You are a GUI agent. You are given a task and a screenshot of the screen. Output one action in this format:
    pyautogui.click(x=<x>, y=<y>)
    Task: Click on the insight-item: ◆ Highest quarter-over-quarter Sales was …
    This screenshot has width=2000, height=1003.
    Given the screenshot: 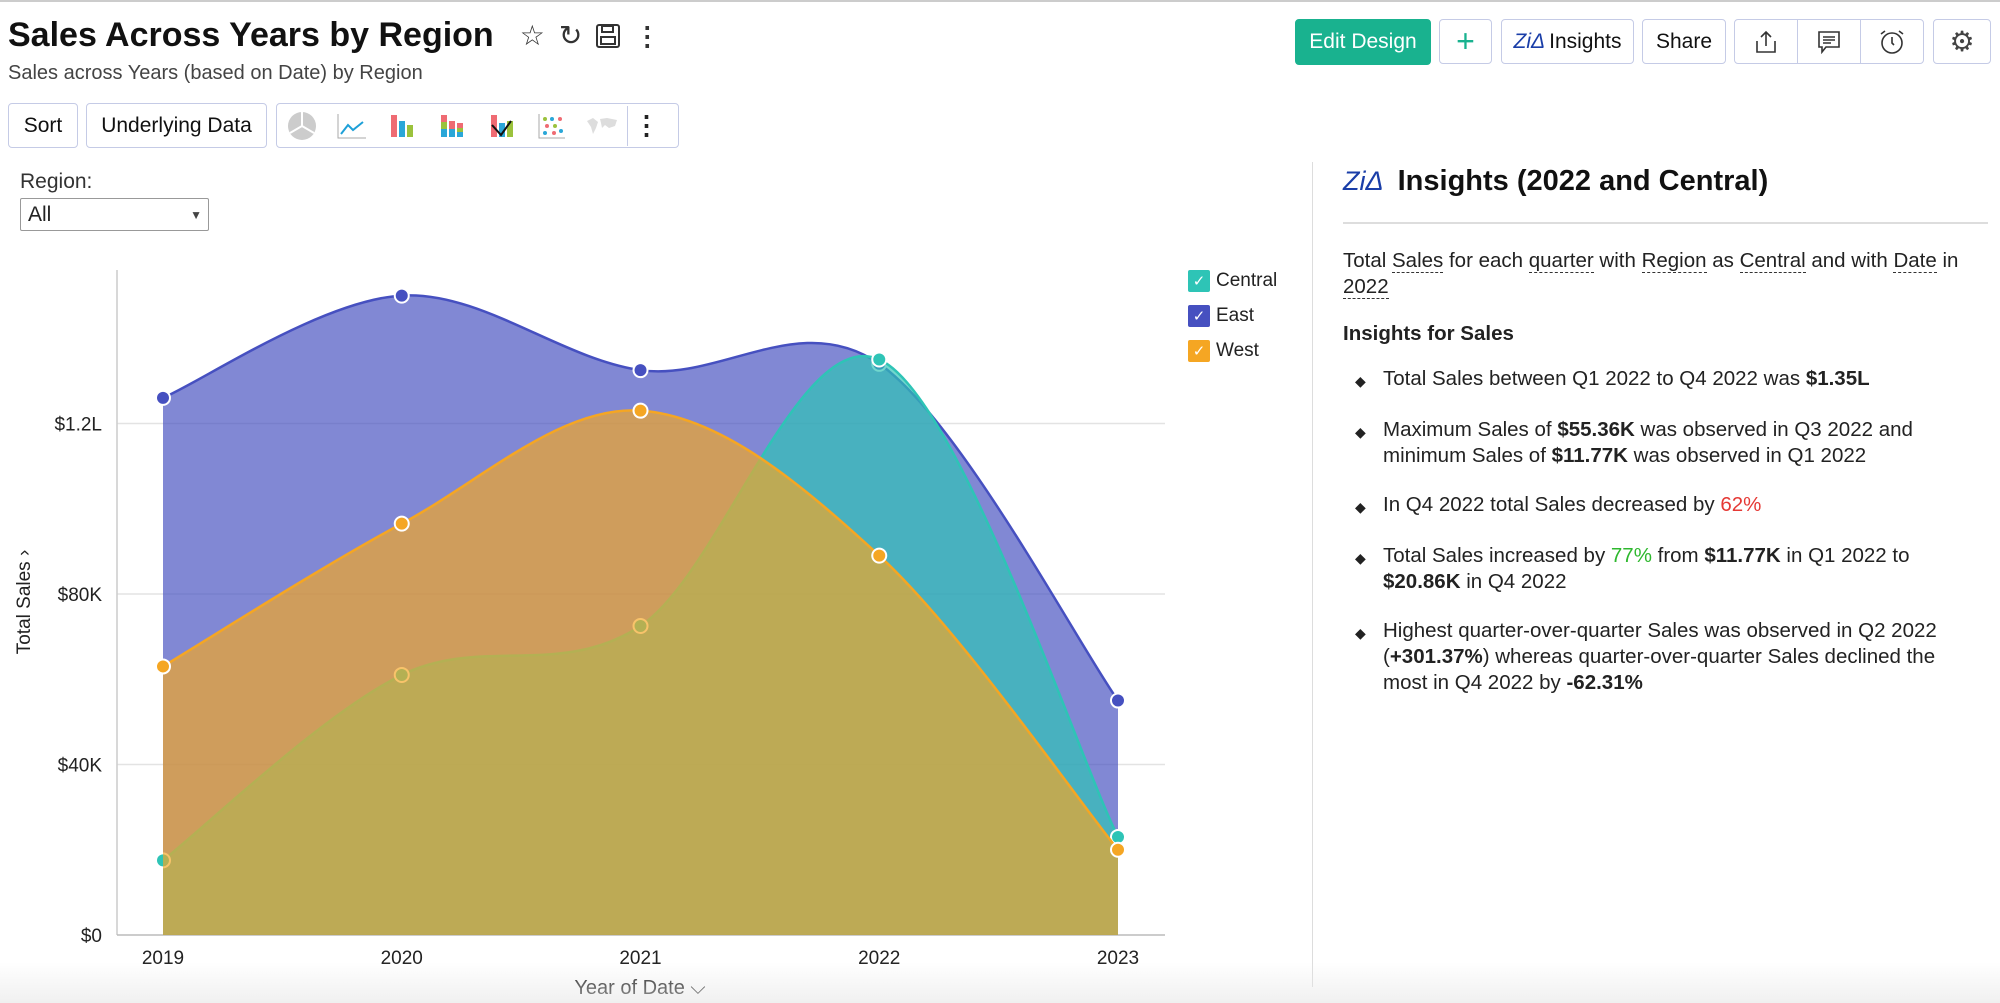 What is the action you would take?
    pyautogui.click(x=1646, y=656)
    